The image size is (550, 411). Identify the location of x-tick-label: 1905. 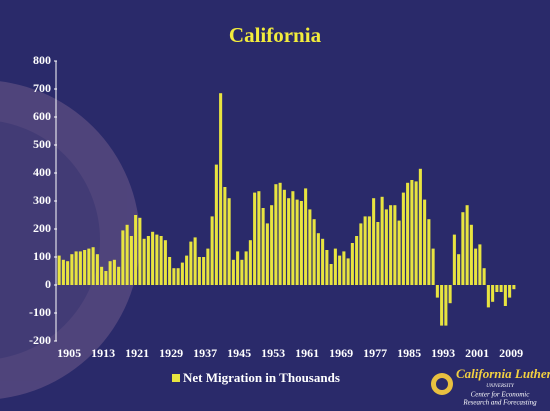
(69, 353).